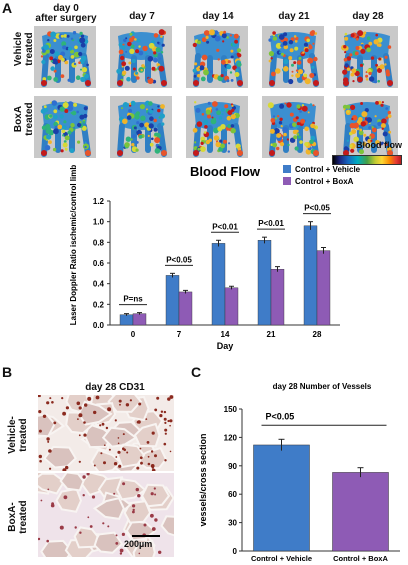 The height and width of the screenshot is (565, 408). I want to click on row-label: BoxA-treated, so click(18, 517).